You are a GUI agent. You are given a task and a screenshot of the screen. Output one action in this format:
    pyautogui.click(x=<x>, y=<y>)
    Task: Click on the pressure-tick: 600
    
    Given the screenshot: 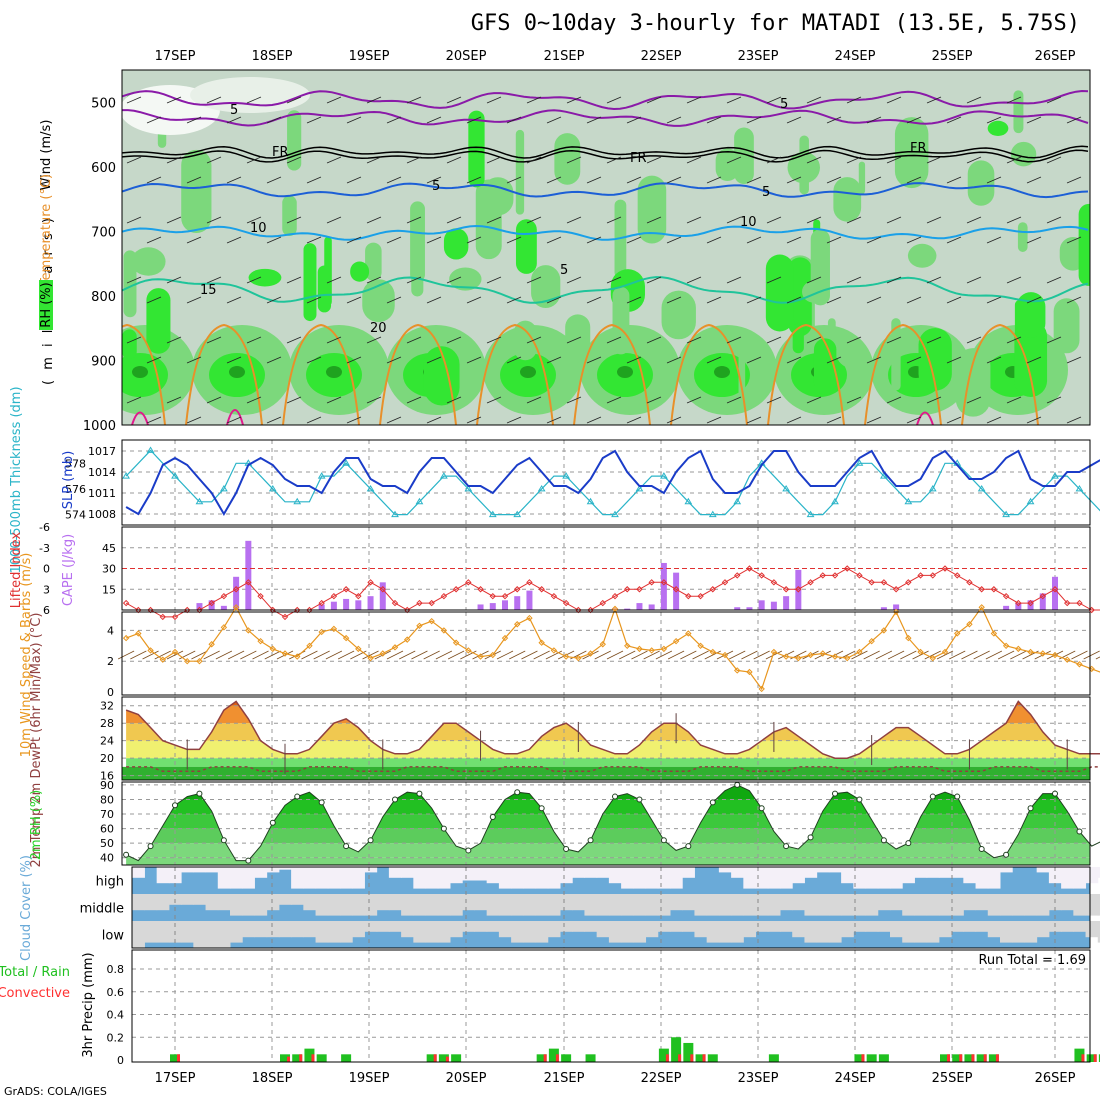 What is the action you would take?
    pyautogui.click(x=103, y=168)
    